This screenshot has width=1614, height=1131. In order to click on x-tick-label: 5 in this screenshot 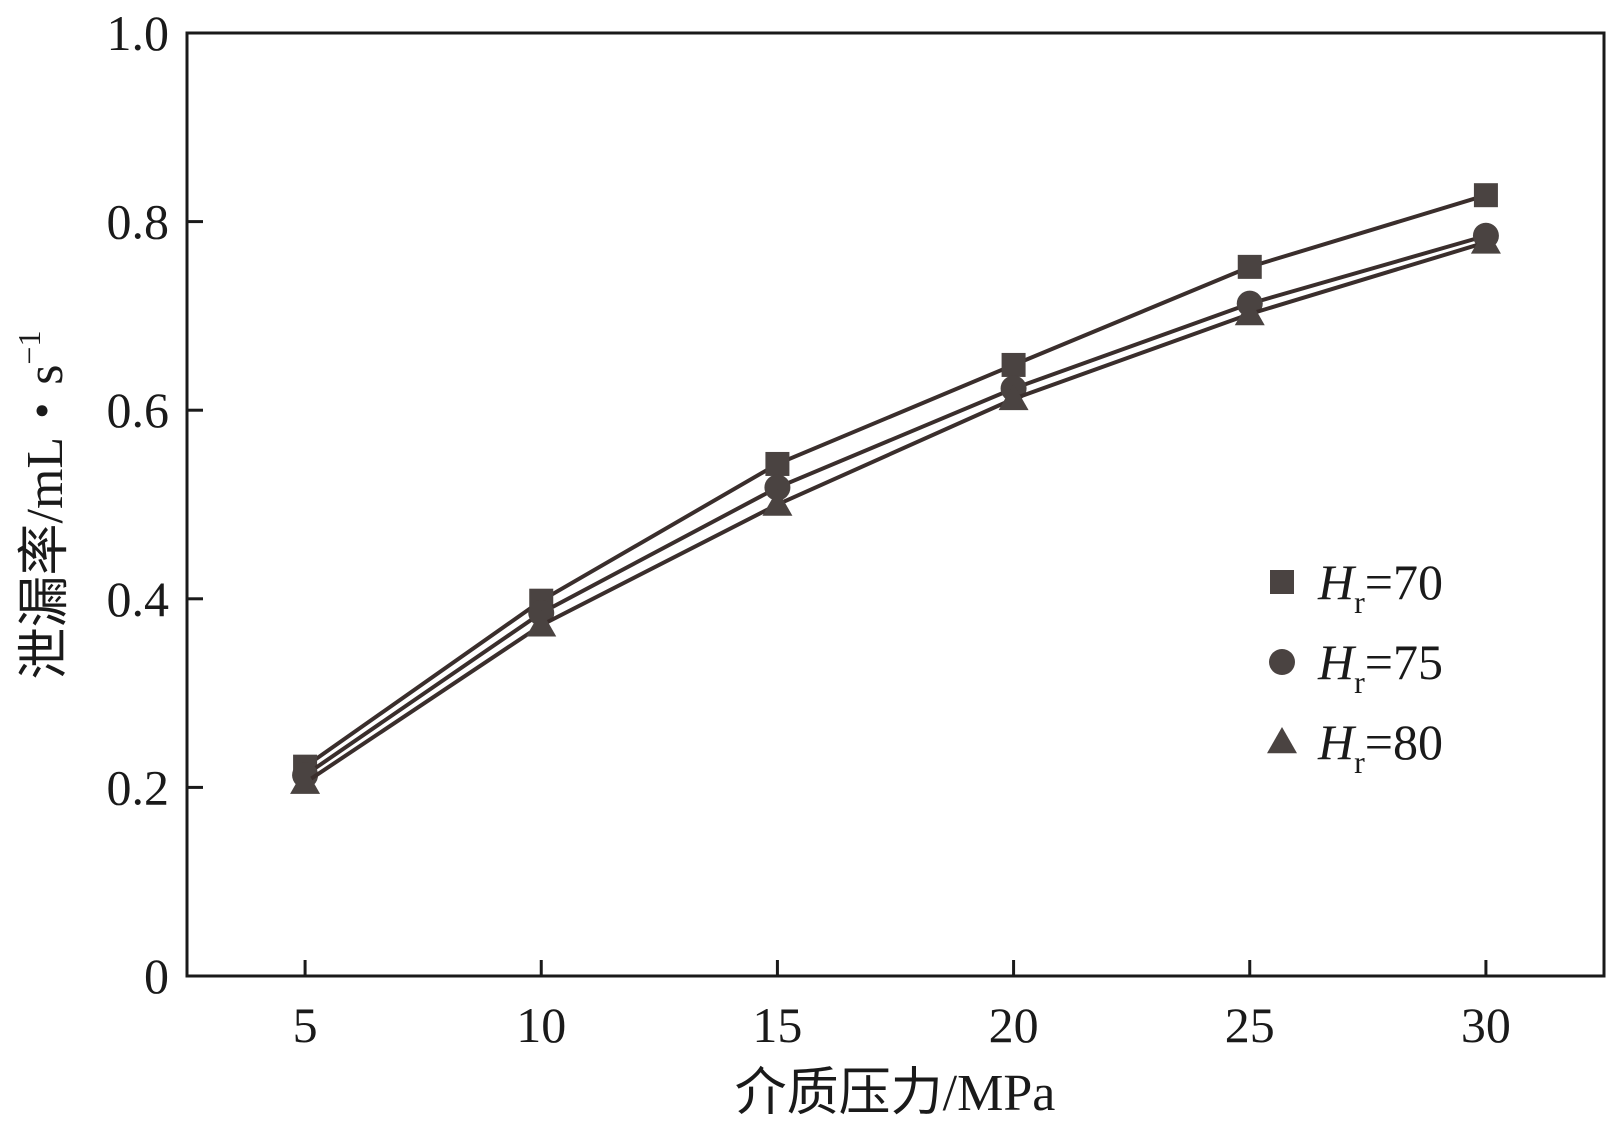, I will do `click(305, 1025)`.